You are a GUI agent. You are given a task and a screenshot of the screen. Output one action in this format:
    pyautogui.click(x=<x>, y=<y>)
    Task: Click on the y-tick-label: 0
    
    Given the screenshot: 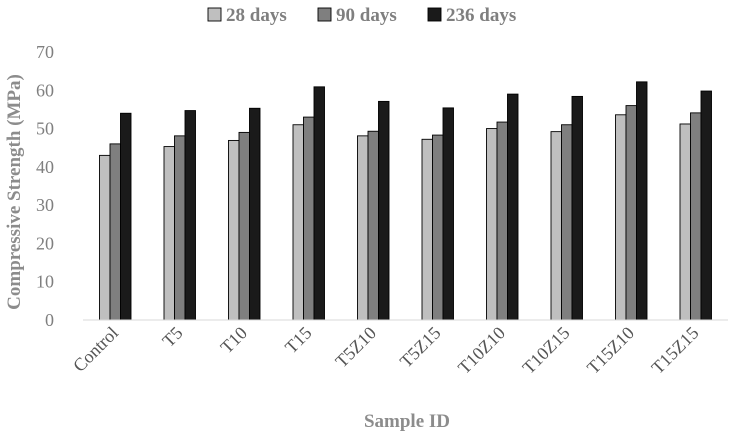 What is the action you would take?
    pyautogui.click(x=49, y=320)
    